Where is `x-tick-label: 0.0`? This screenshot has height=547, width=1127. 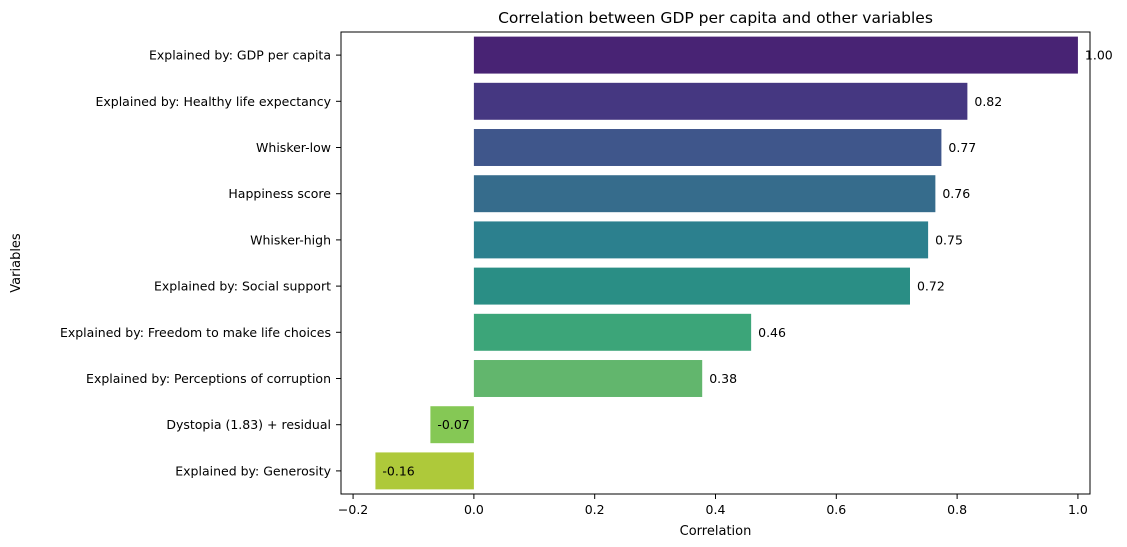
x-tick-label: 0.0 is located at coordinates (474, 509).